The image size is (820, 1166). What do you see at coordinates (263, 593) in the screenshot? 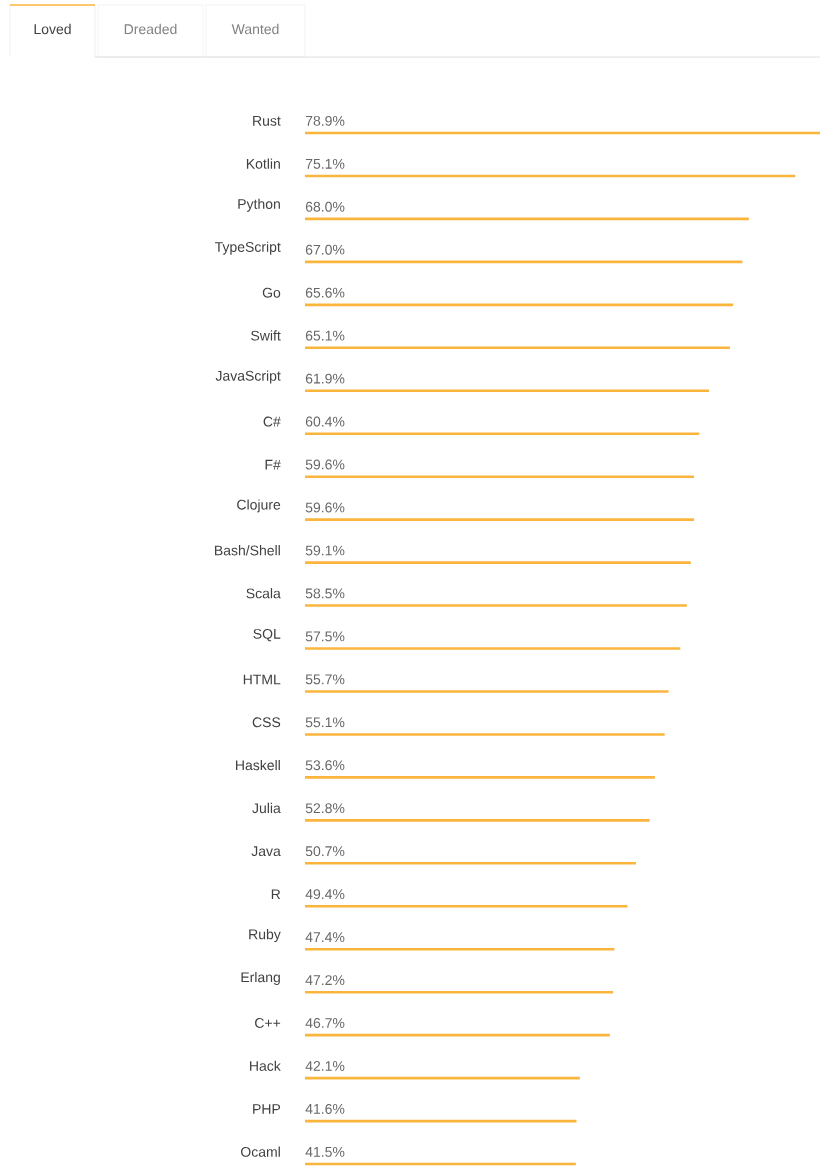
I see `y-tick-label: Scala` at bounding box center [263, 593].